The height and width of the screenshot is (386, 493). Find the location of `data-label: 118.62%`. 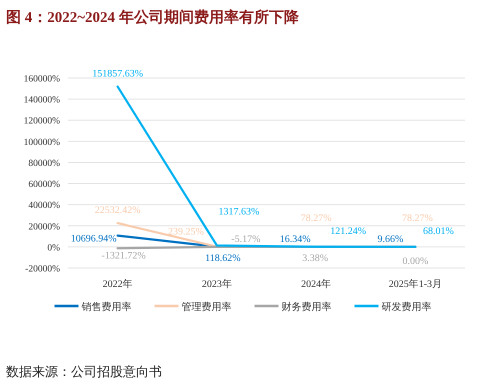

data-label: 118.62% is located at coordinates (223, 258).